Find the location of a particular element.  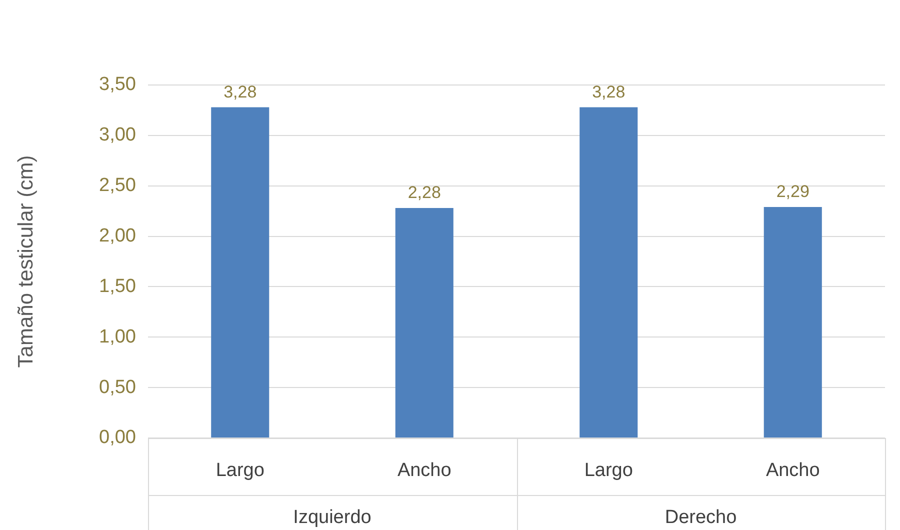

y-tick-label: 1,50 is located at coordinates (117, 286).